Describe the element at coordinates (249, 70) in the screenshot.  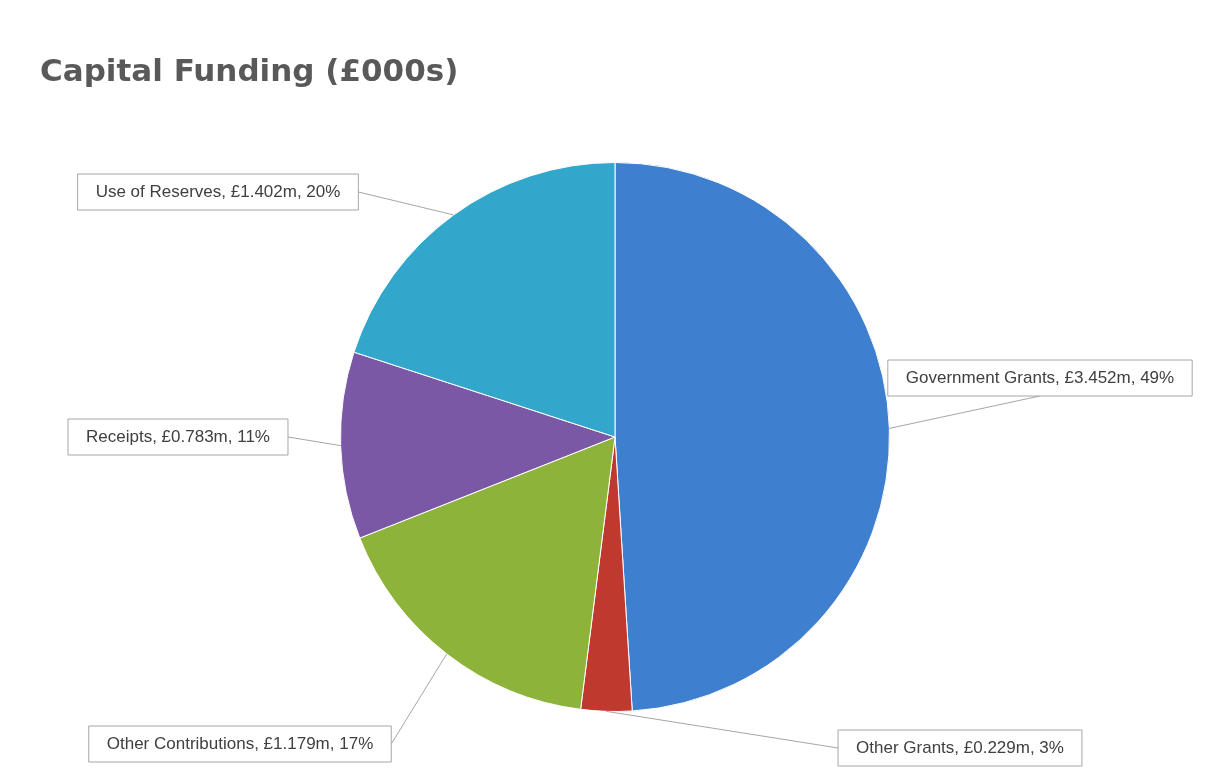
I see `chart-title: Capital Funding (£000s)` at that location.